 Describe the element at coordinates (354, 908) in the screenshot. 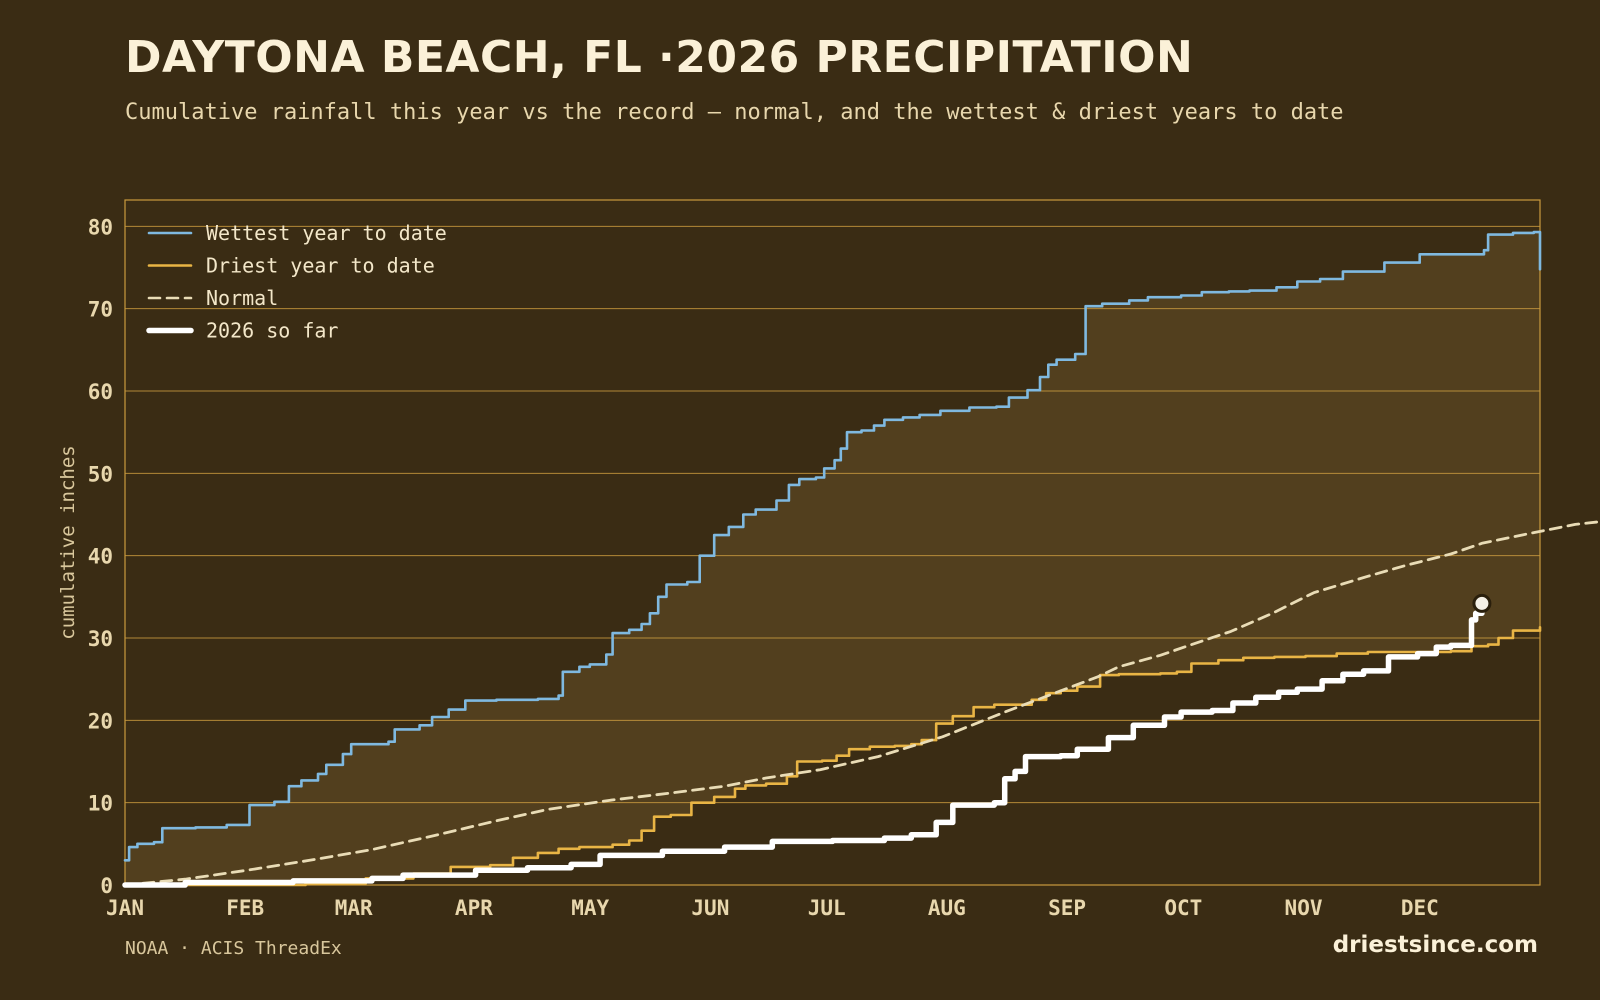

I see `x-tick-label: MAR` at that location.